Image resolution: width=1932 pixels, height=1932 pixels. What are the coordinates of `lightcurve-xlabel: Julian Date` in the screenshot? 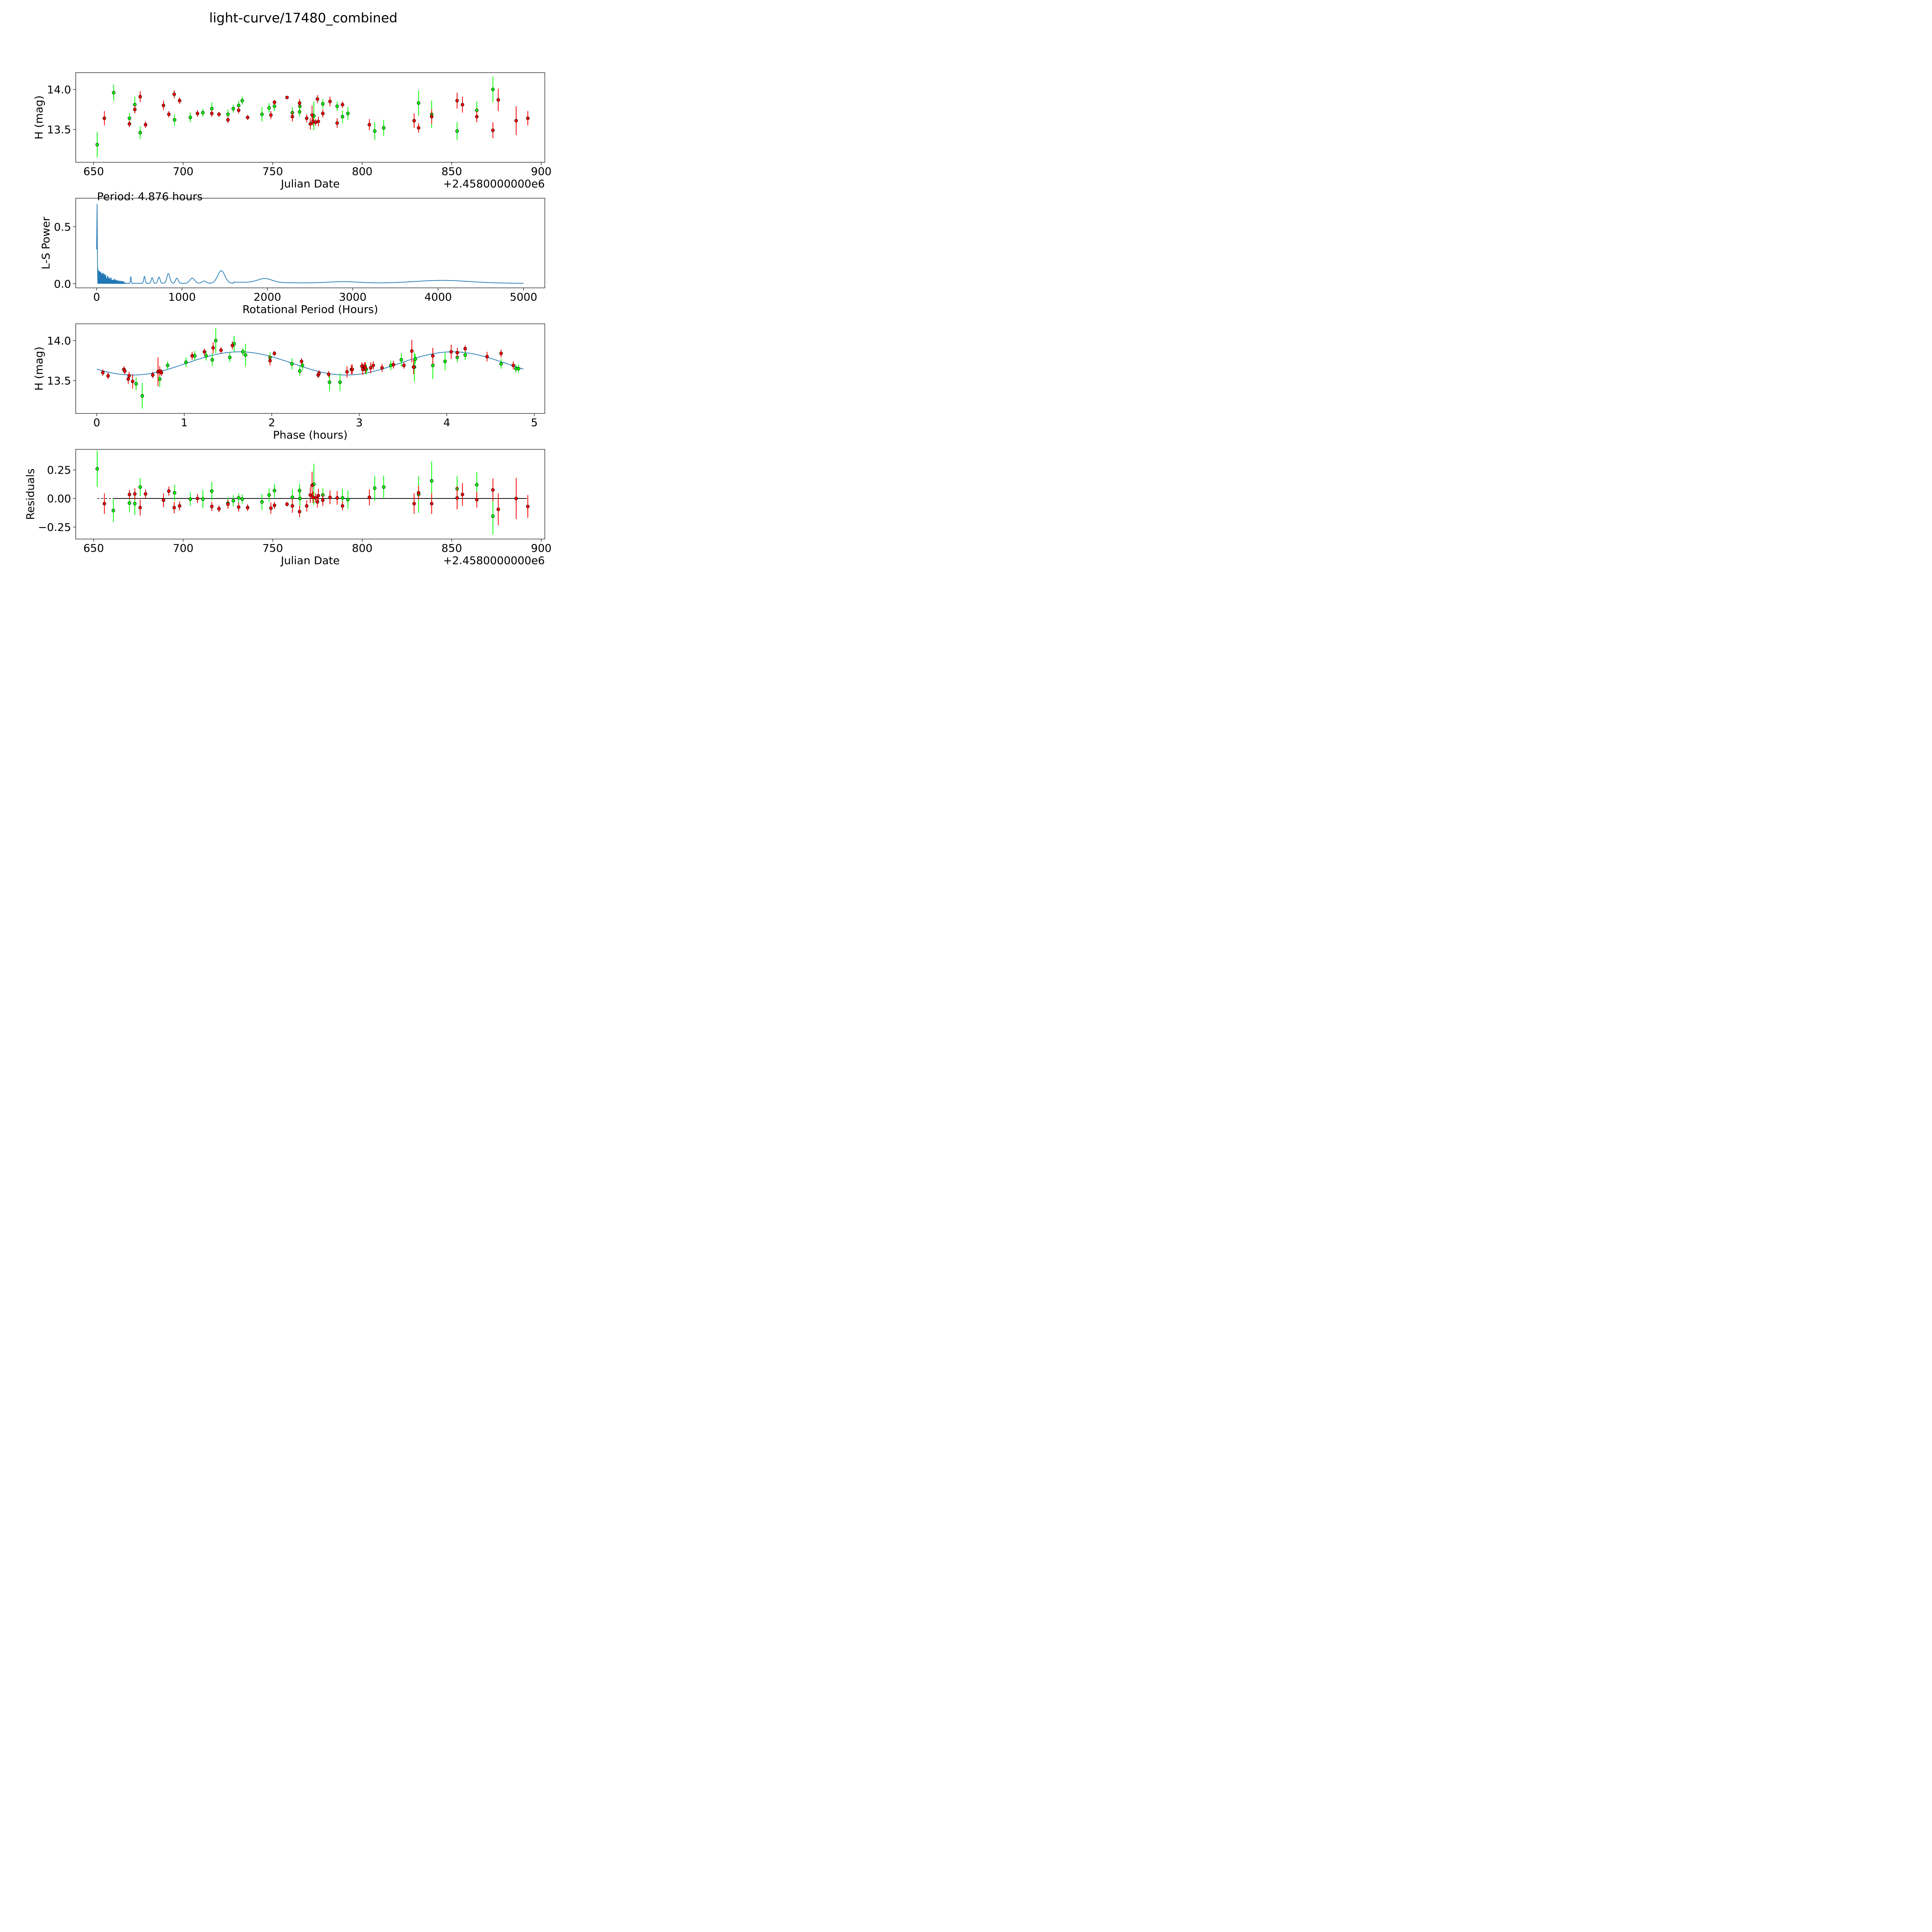 It's located at (310, 184).